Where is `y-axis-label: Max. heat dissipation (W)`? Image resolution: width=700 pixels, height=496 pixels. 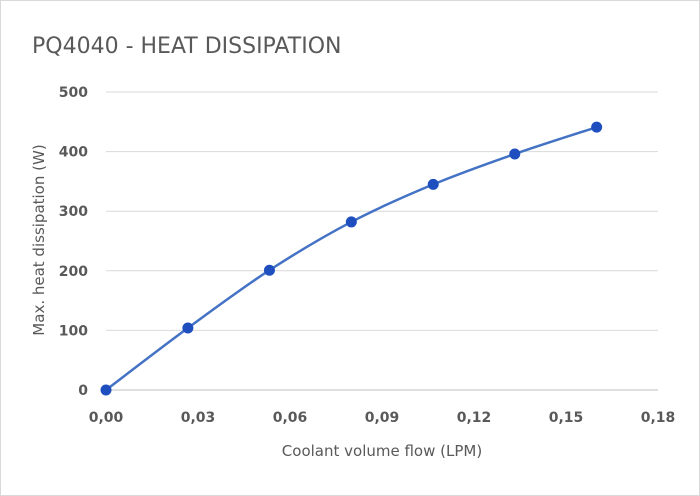
y-axis-label: Max. heat dissipation (W) is located at coordinates (39, 239).